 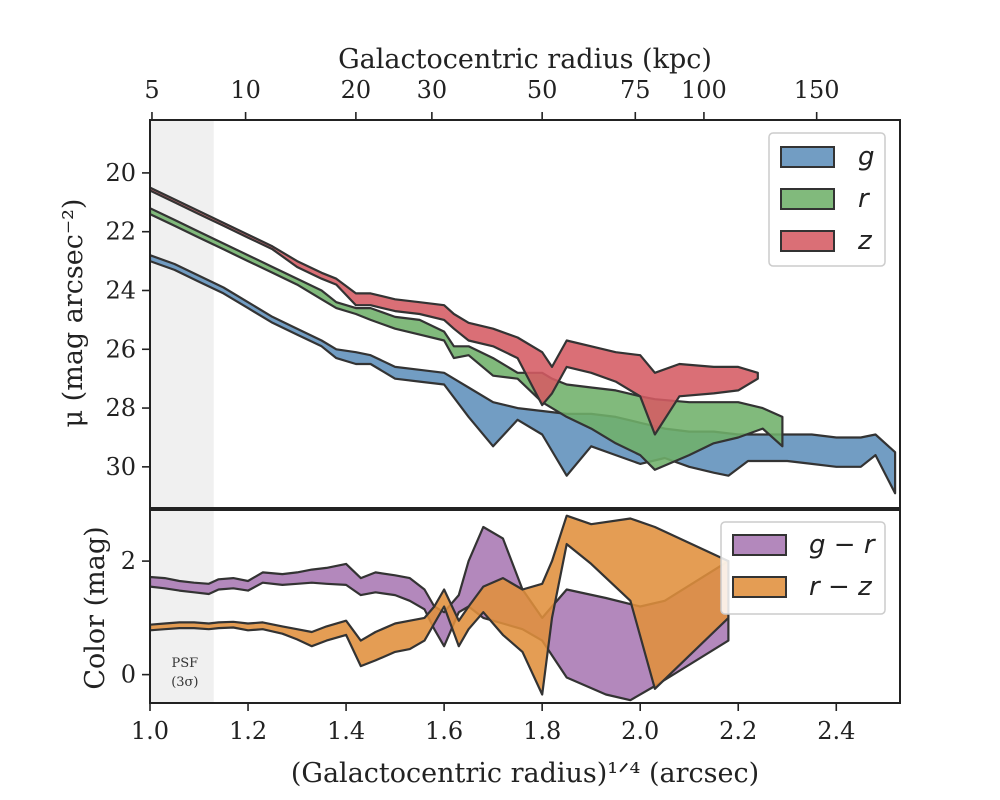 I want to click on x-tick-label-1.0: 1.0, so click(x=150, y=731).